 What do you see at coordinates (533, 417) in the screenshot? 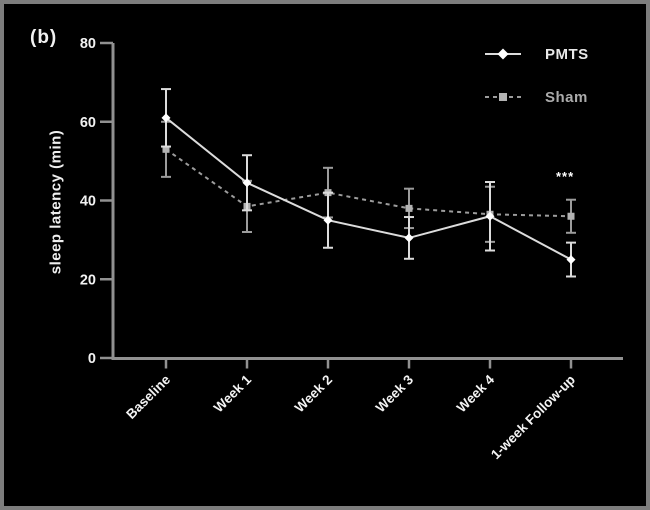
I see `x-tick-label: 1-week Follow-up` at bounding box center [533, 417].